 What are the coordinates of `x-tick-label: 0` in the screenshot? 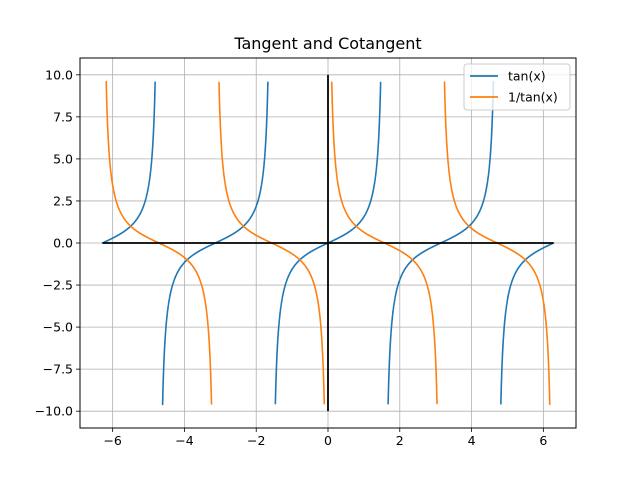 It's located at (328, 440).